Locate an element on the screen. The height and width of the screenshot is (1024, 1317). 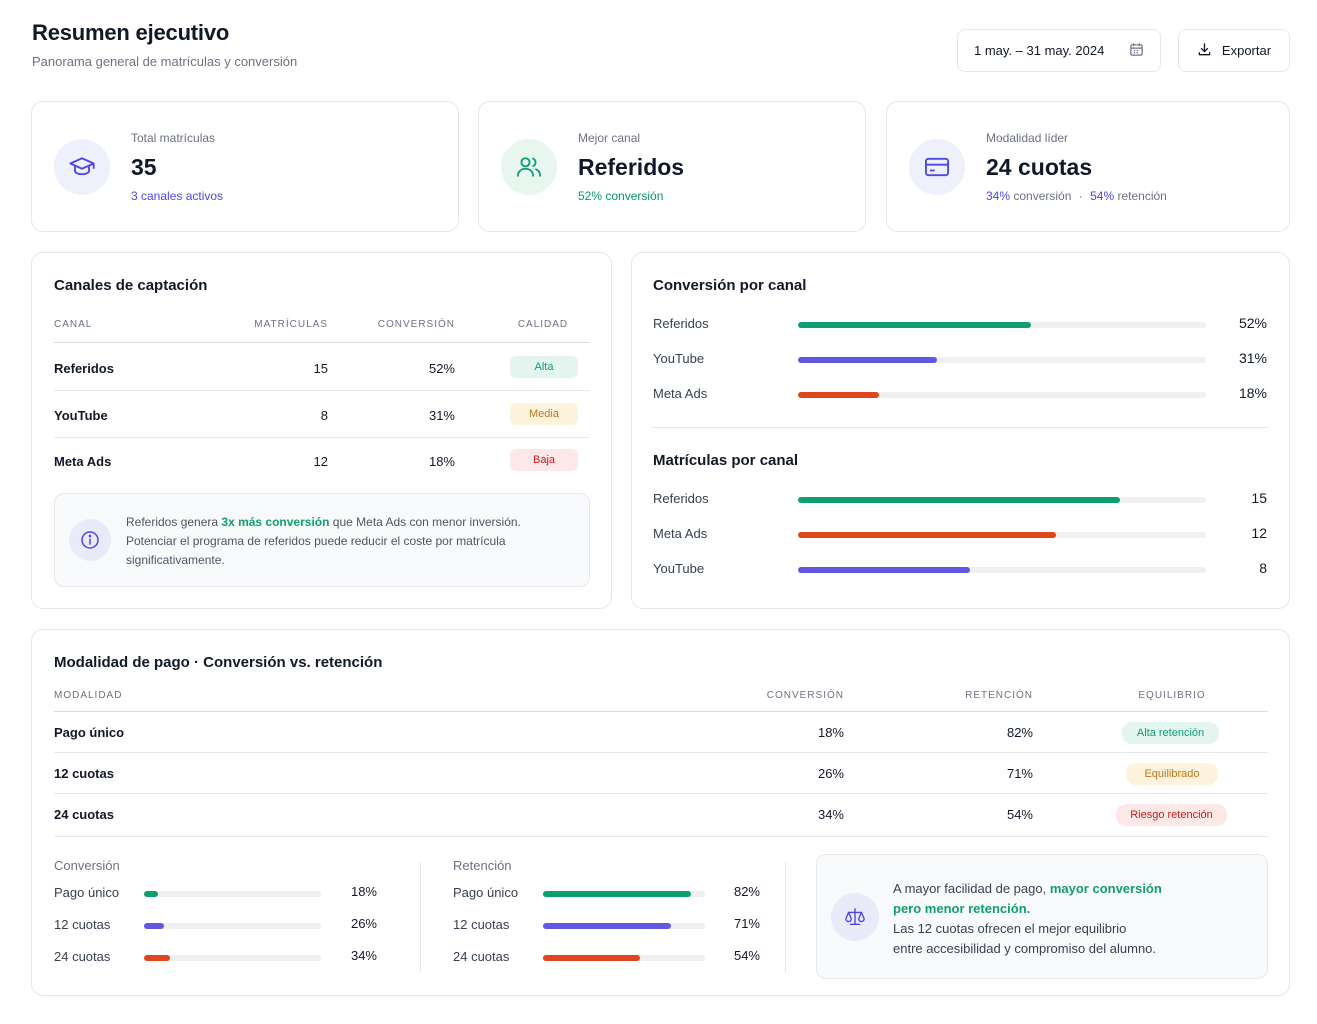
kpi-sub-conversion-value: 34% is located at coordinates (998, 195).